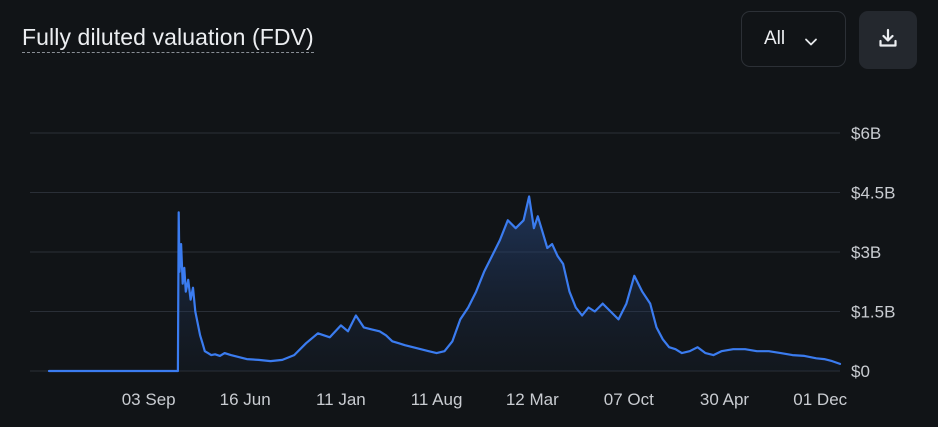 This screenshot has width=938, height=427. What do you see at coordinates (866, 133) in the screenshot?
I see `y-tick-label: $6B` at bounding box center [866, 133].